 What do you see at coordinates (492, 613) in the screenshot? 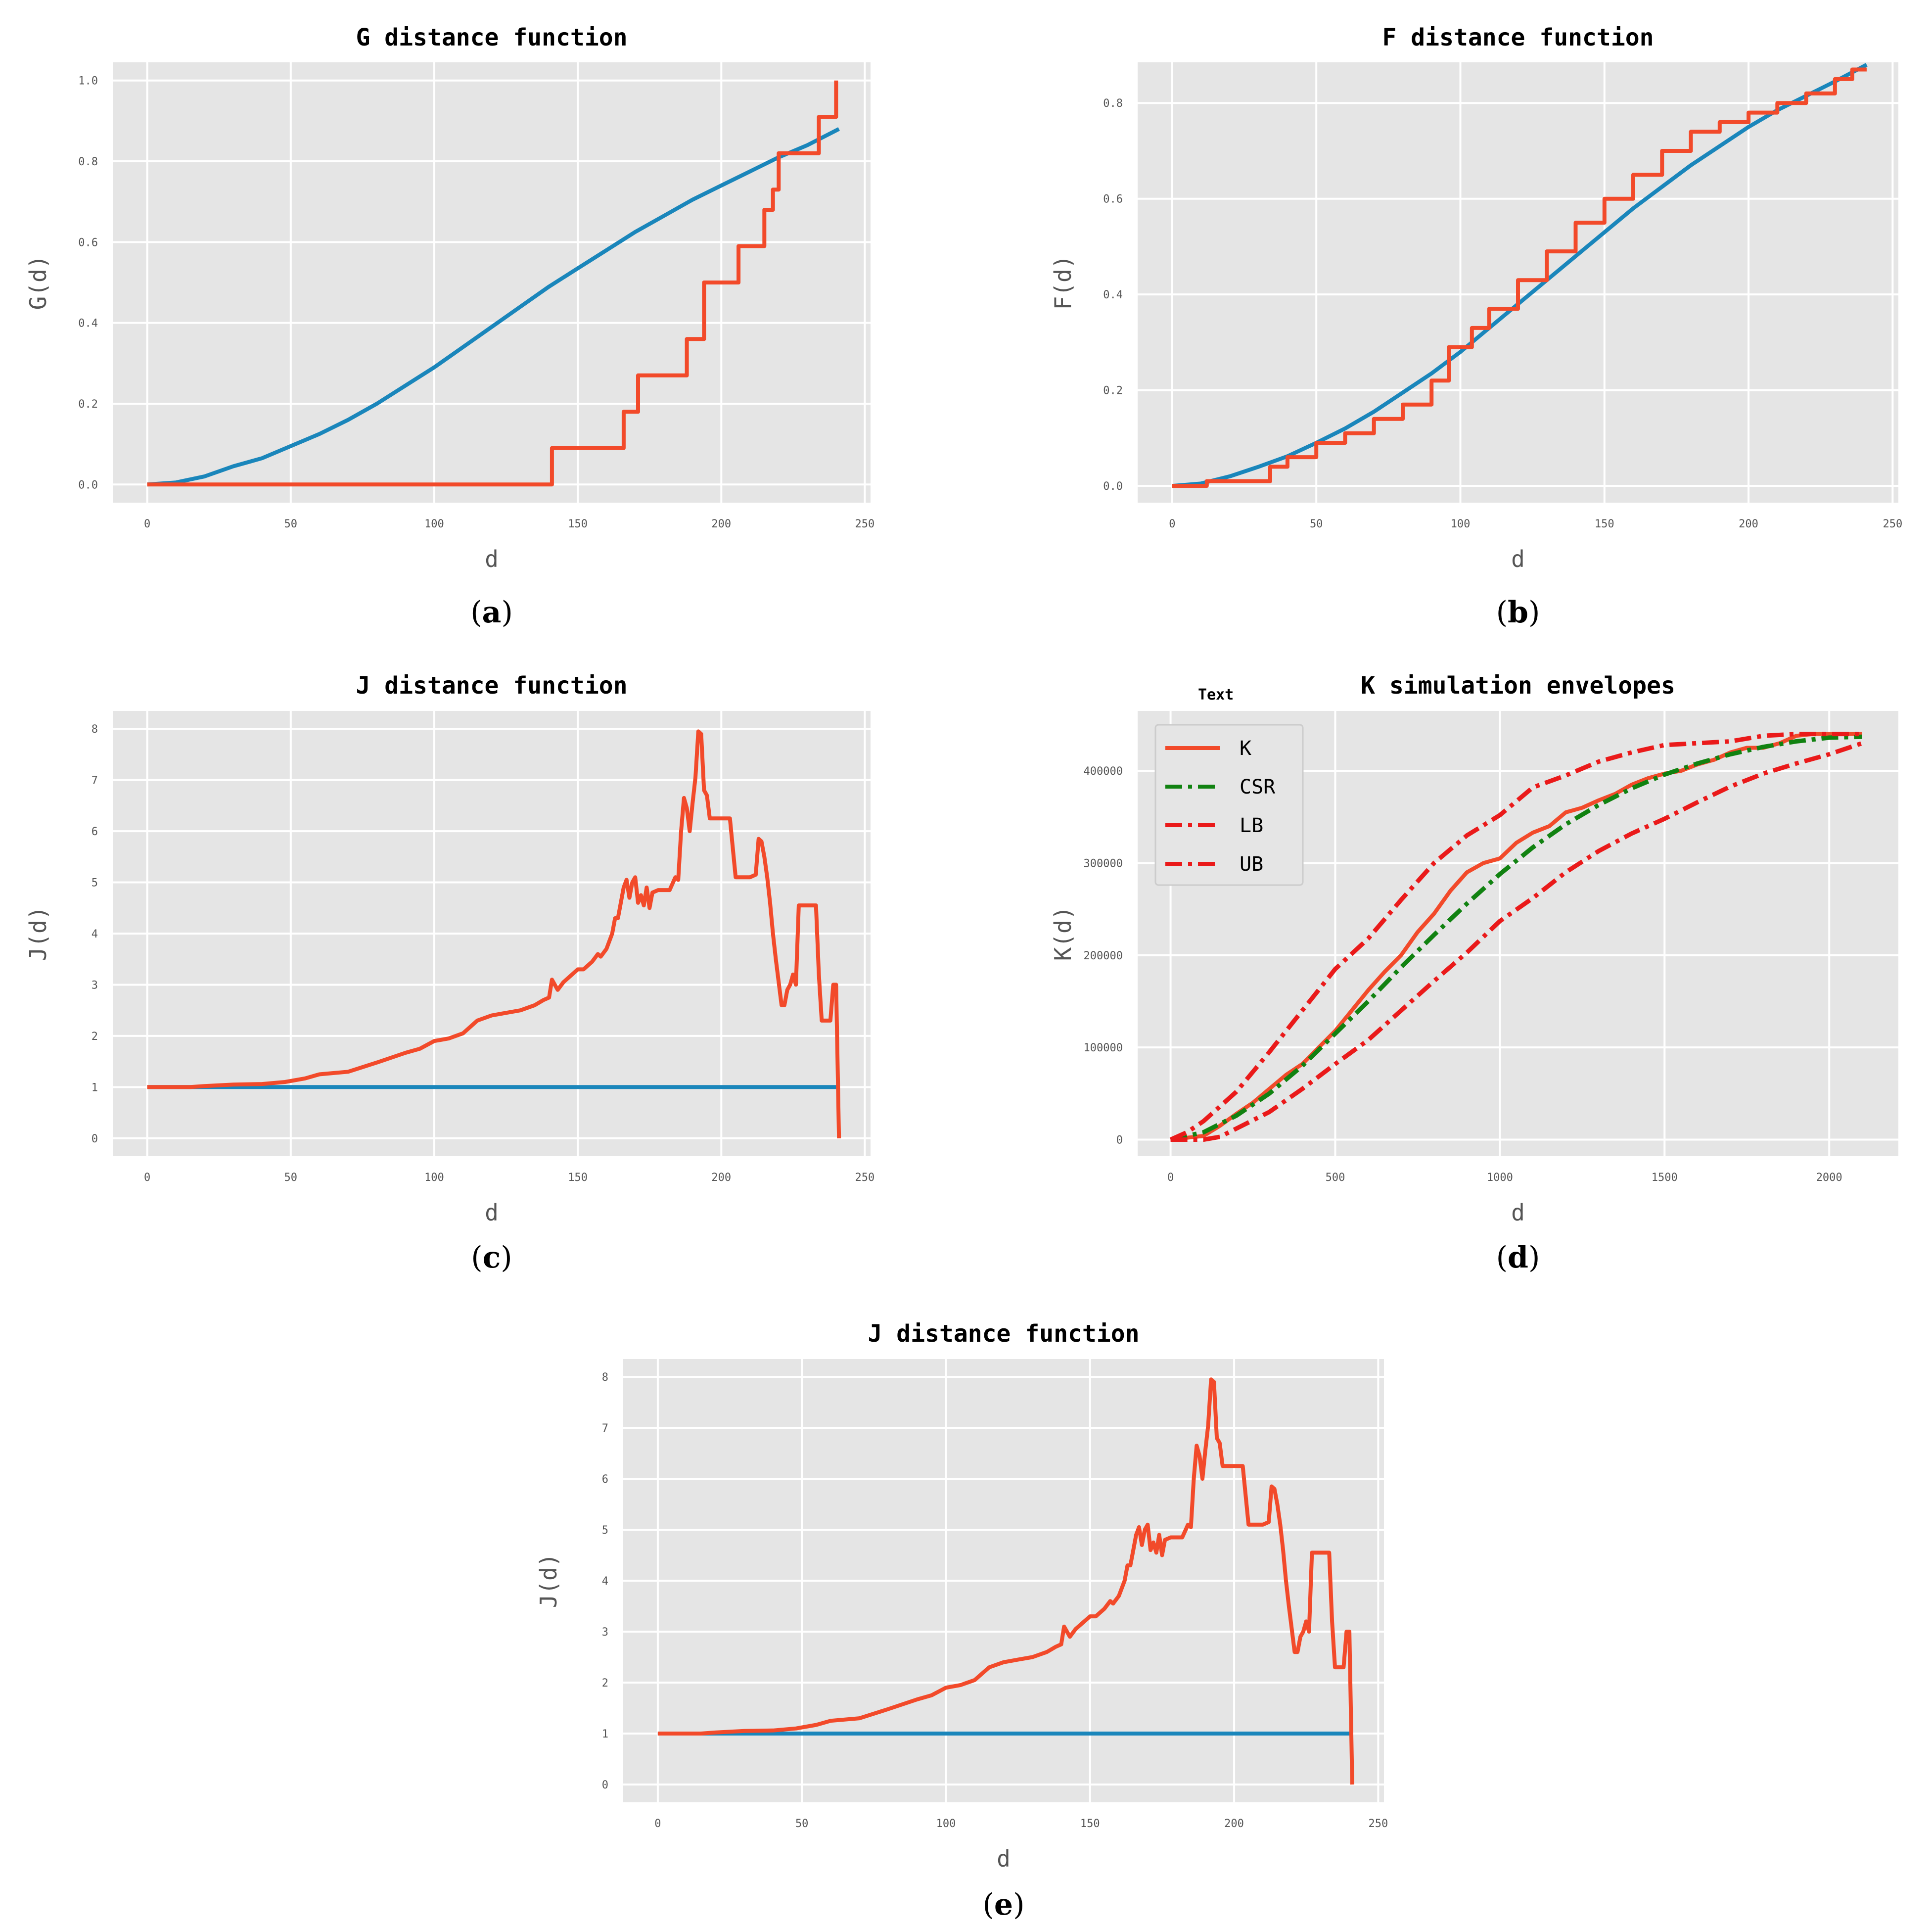
I see `panel-caption: (a)` at bounding box center [492, 613].